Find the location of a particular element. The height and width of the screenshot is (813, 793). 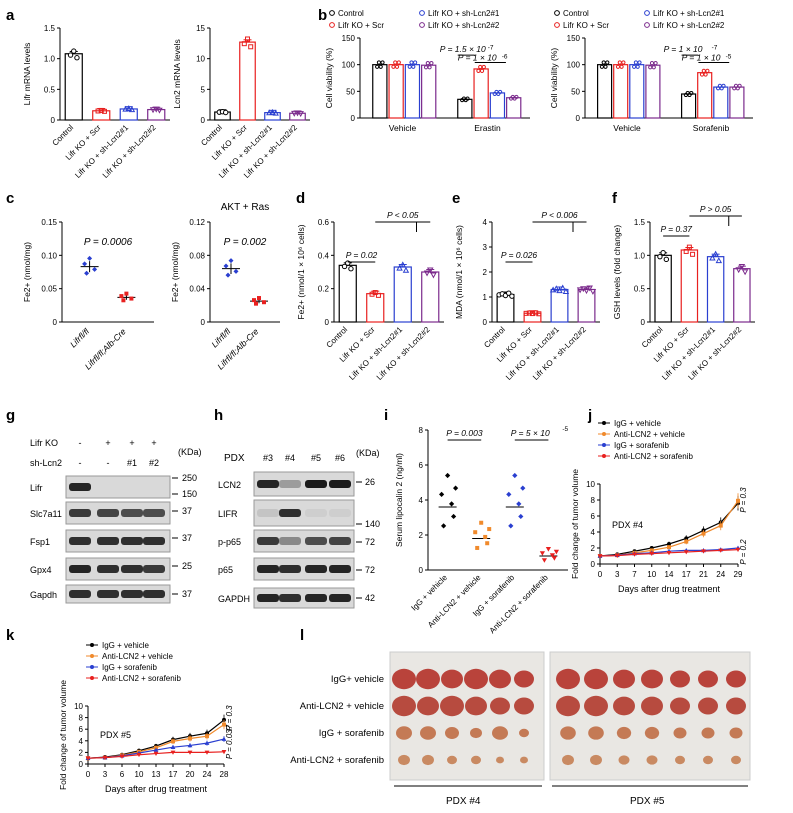

lane-label: - is located at coordinates (80, 443).